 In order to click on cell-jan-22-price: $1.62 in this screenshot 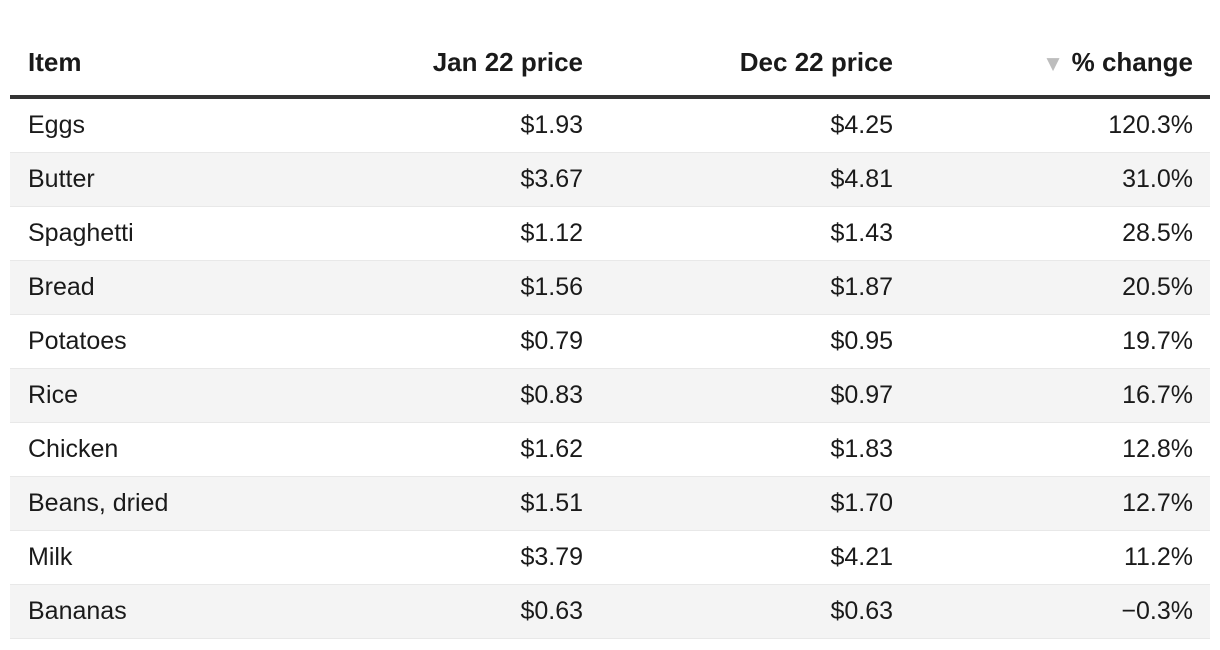, I will do `click(456, 449)`.